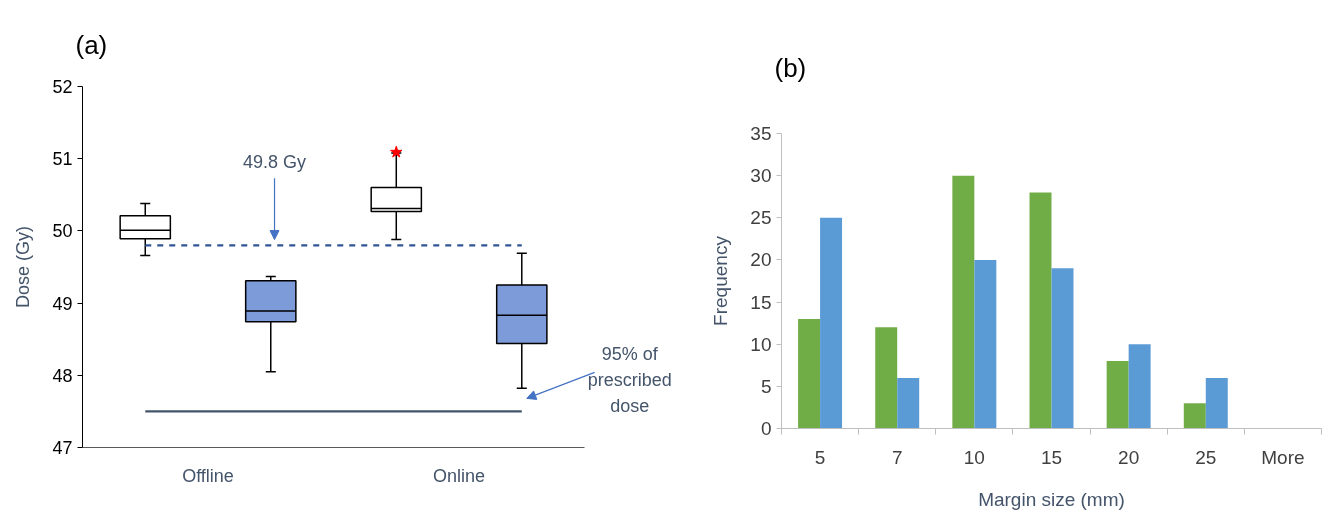 The width and height of the screenshot is (1328, 512). Describe the element at coordinates (23, 267) in the screenshot. I see `y-axis-title: Dose (Gy)` at that location.